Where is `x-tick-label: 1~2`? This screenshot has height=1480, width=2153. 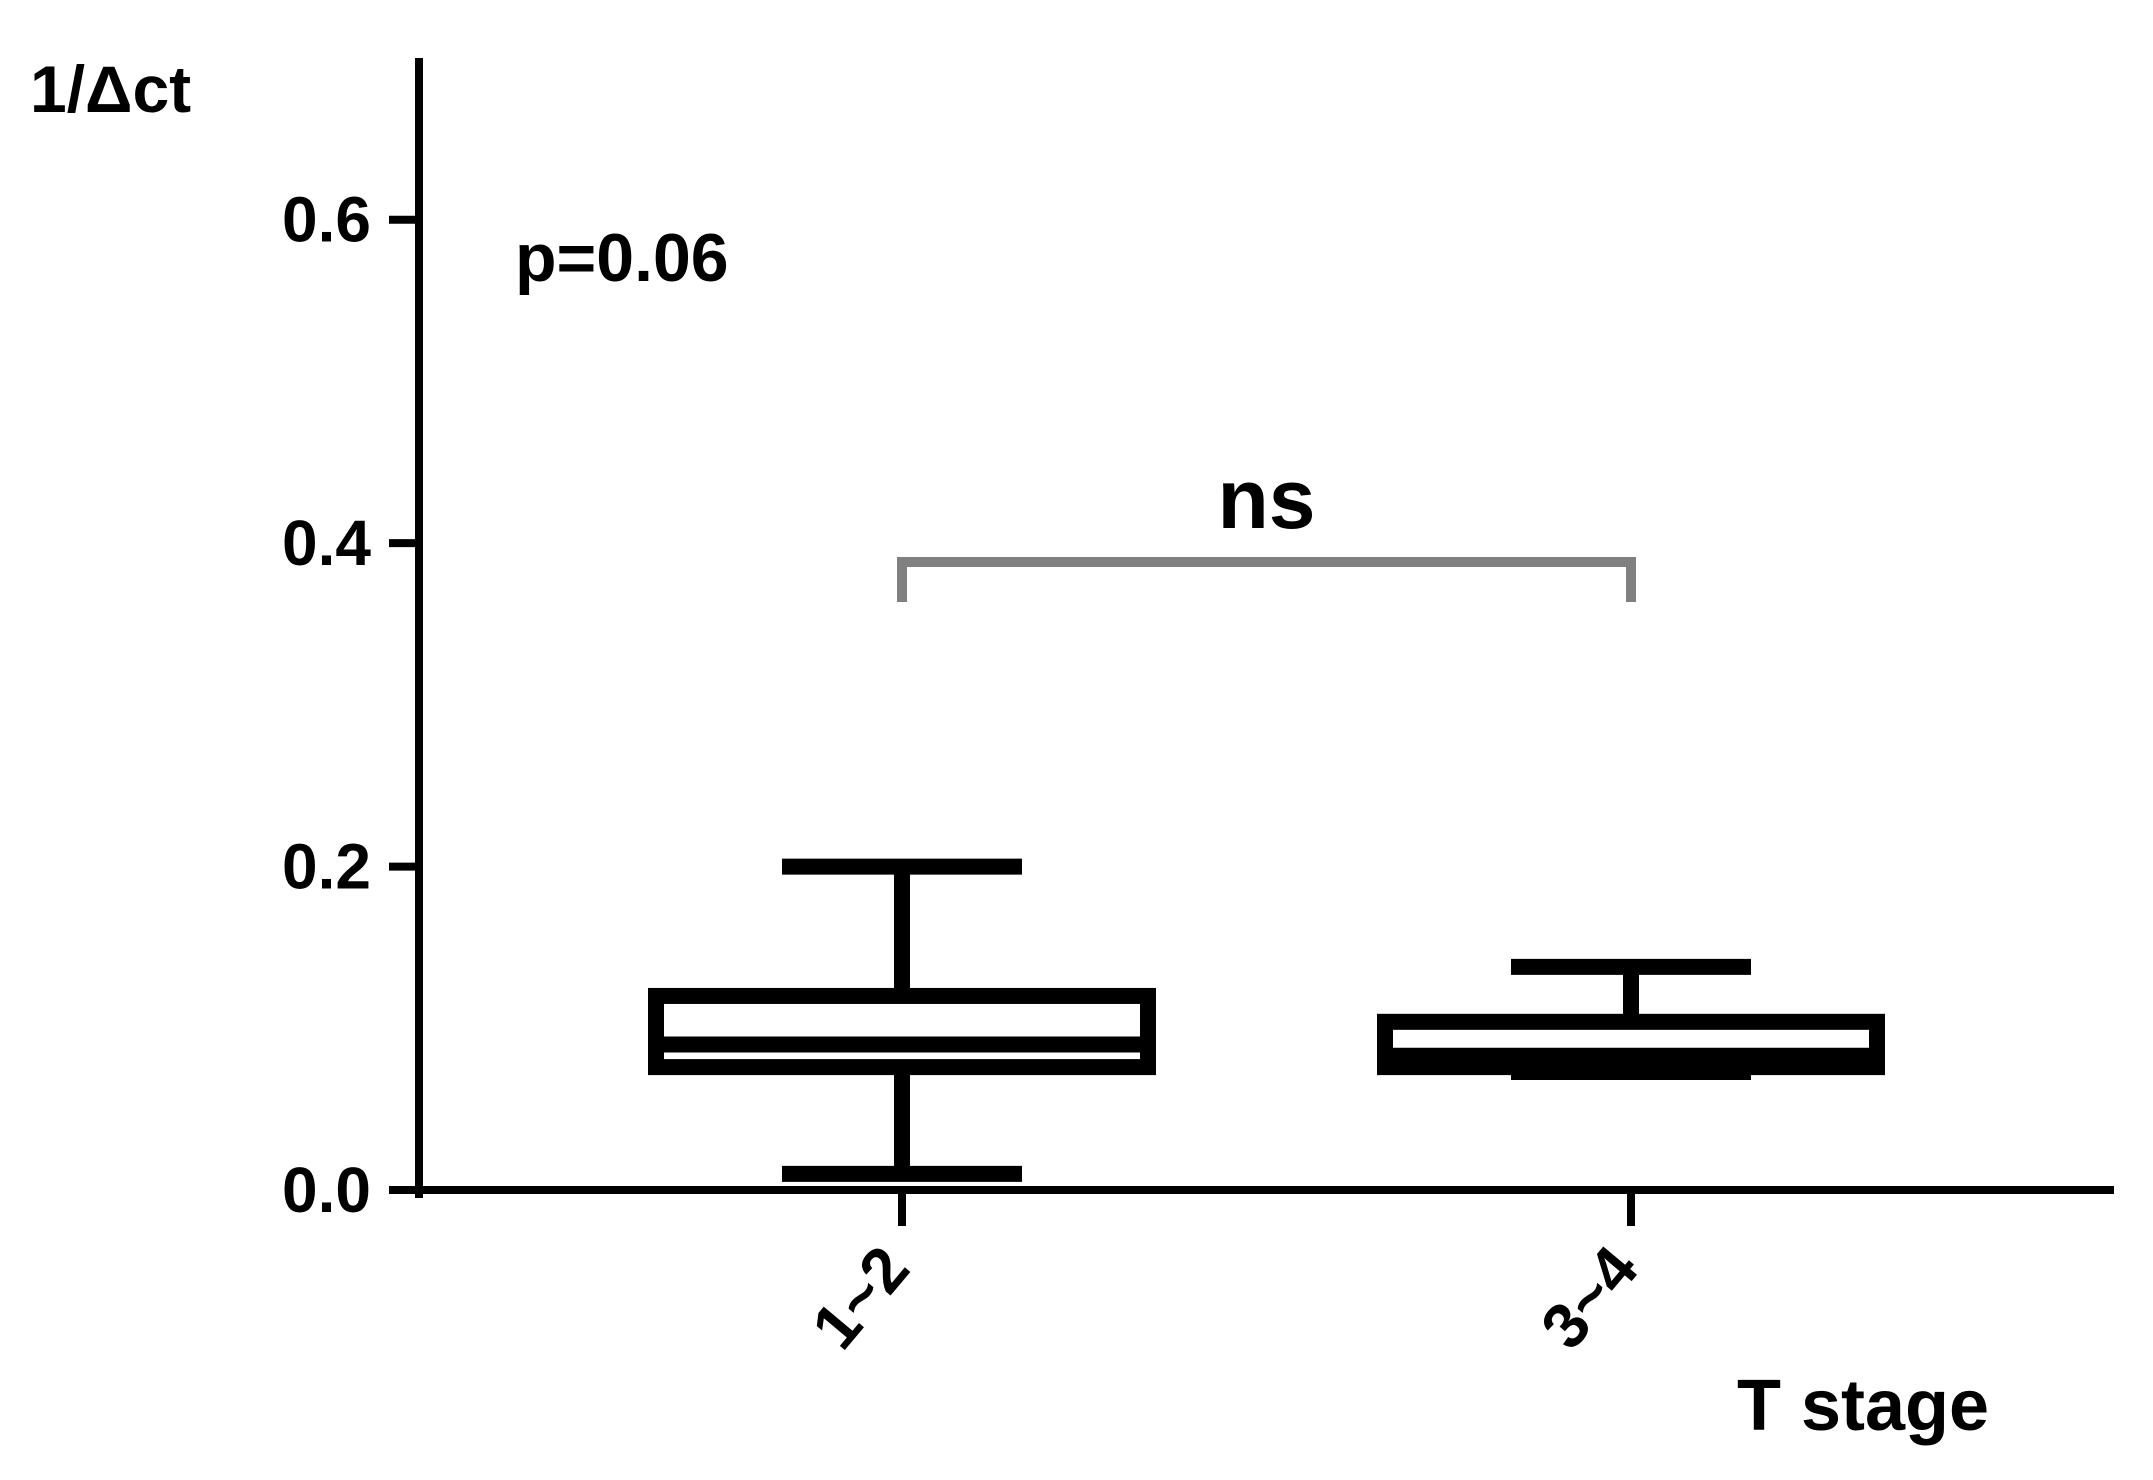
x-tick-label: 1~2 is located at coordinates (860, 1297).